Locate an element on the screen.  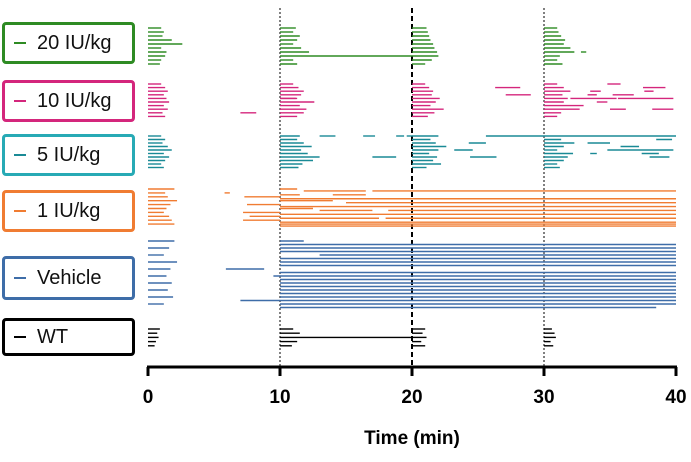
x-tick-label-40: 40 is located at coordinates (675, 397).